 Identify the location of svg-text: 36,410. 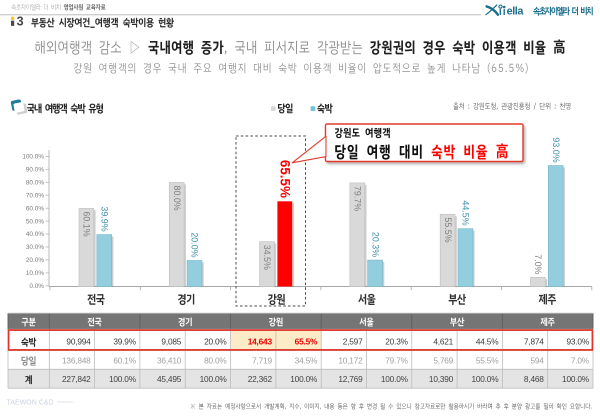
(169, 360).